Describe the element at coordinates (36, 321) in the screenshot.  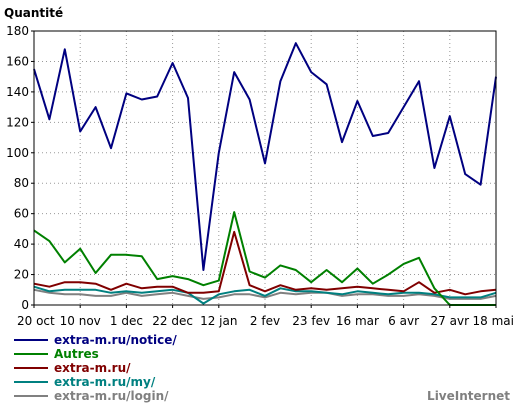
I see `x-tick-label: 20 oct` at that location.